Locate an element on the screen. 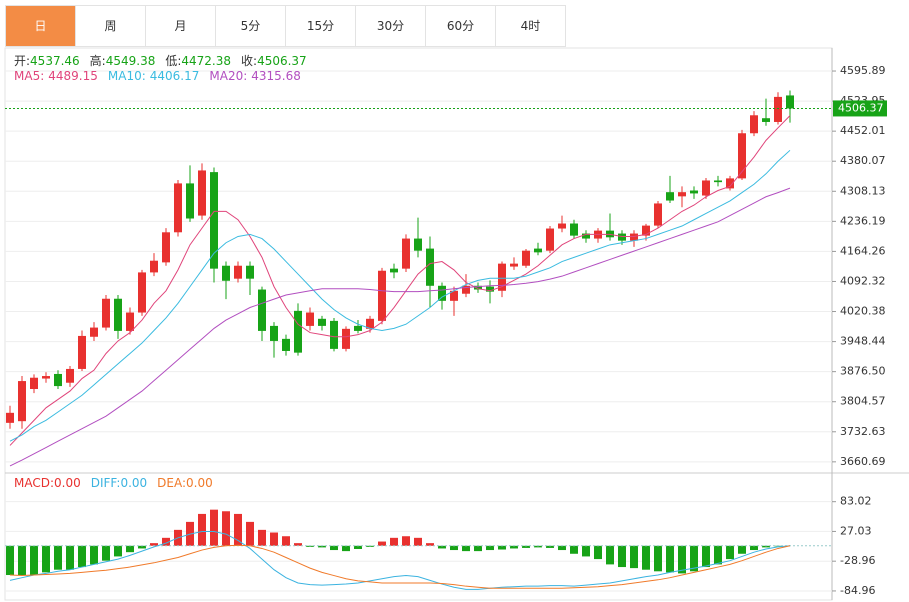  ma-value: 4489.15 is located at coordinates (73, 76).